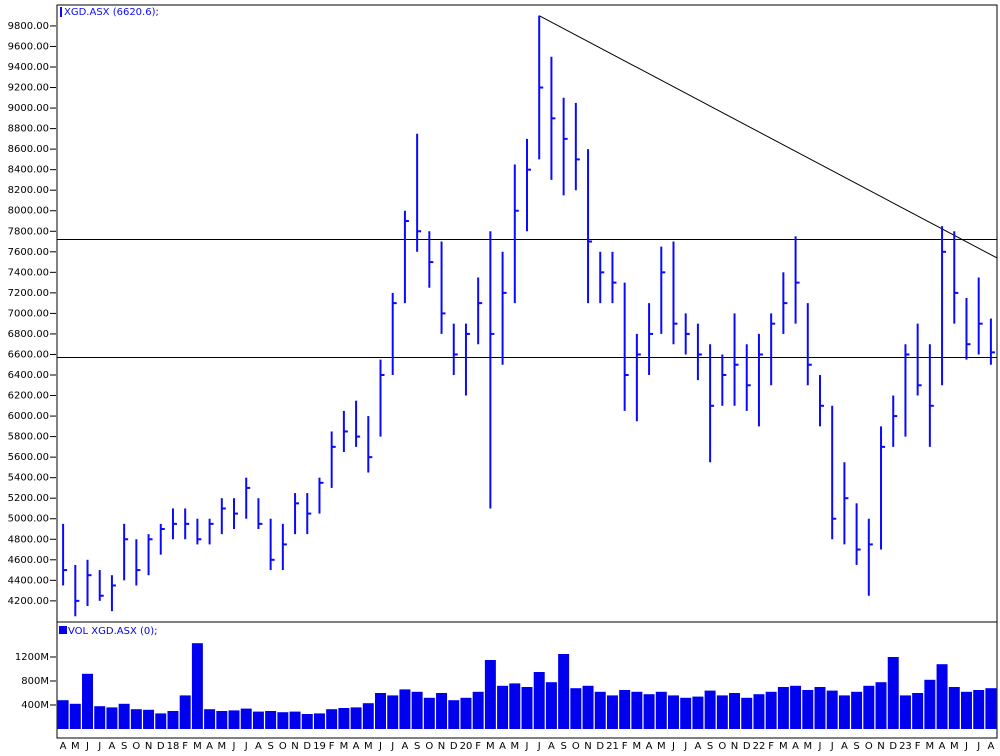  I want to click on legend-glyph, so click(63, 630).